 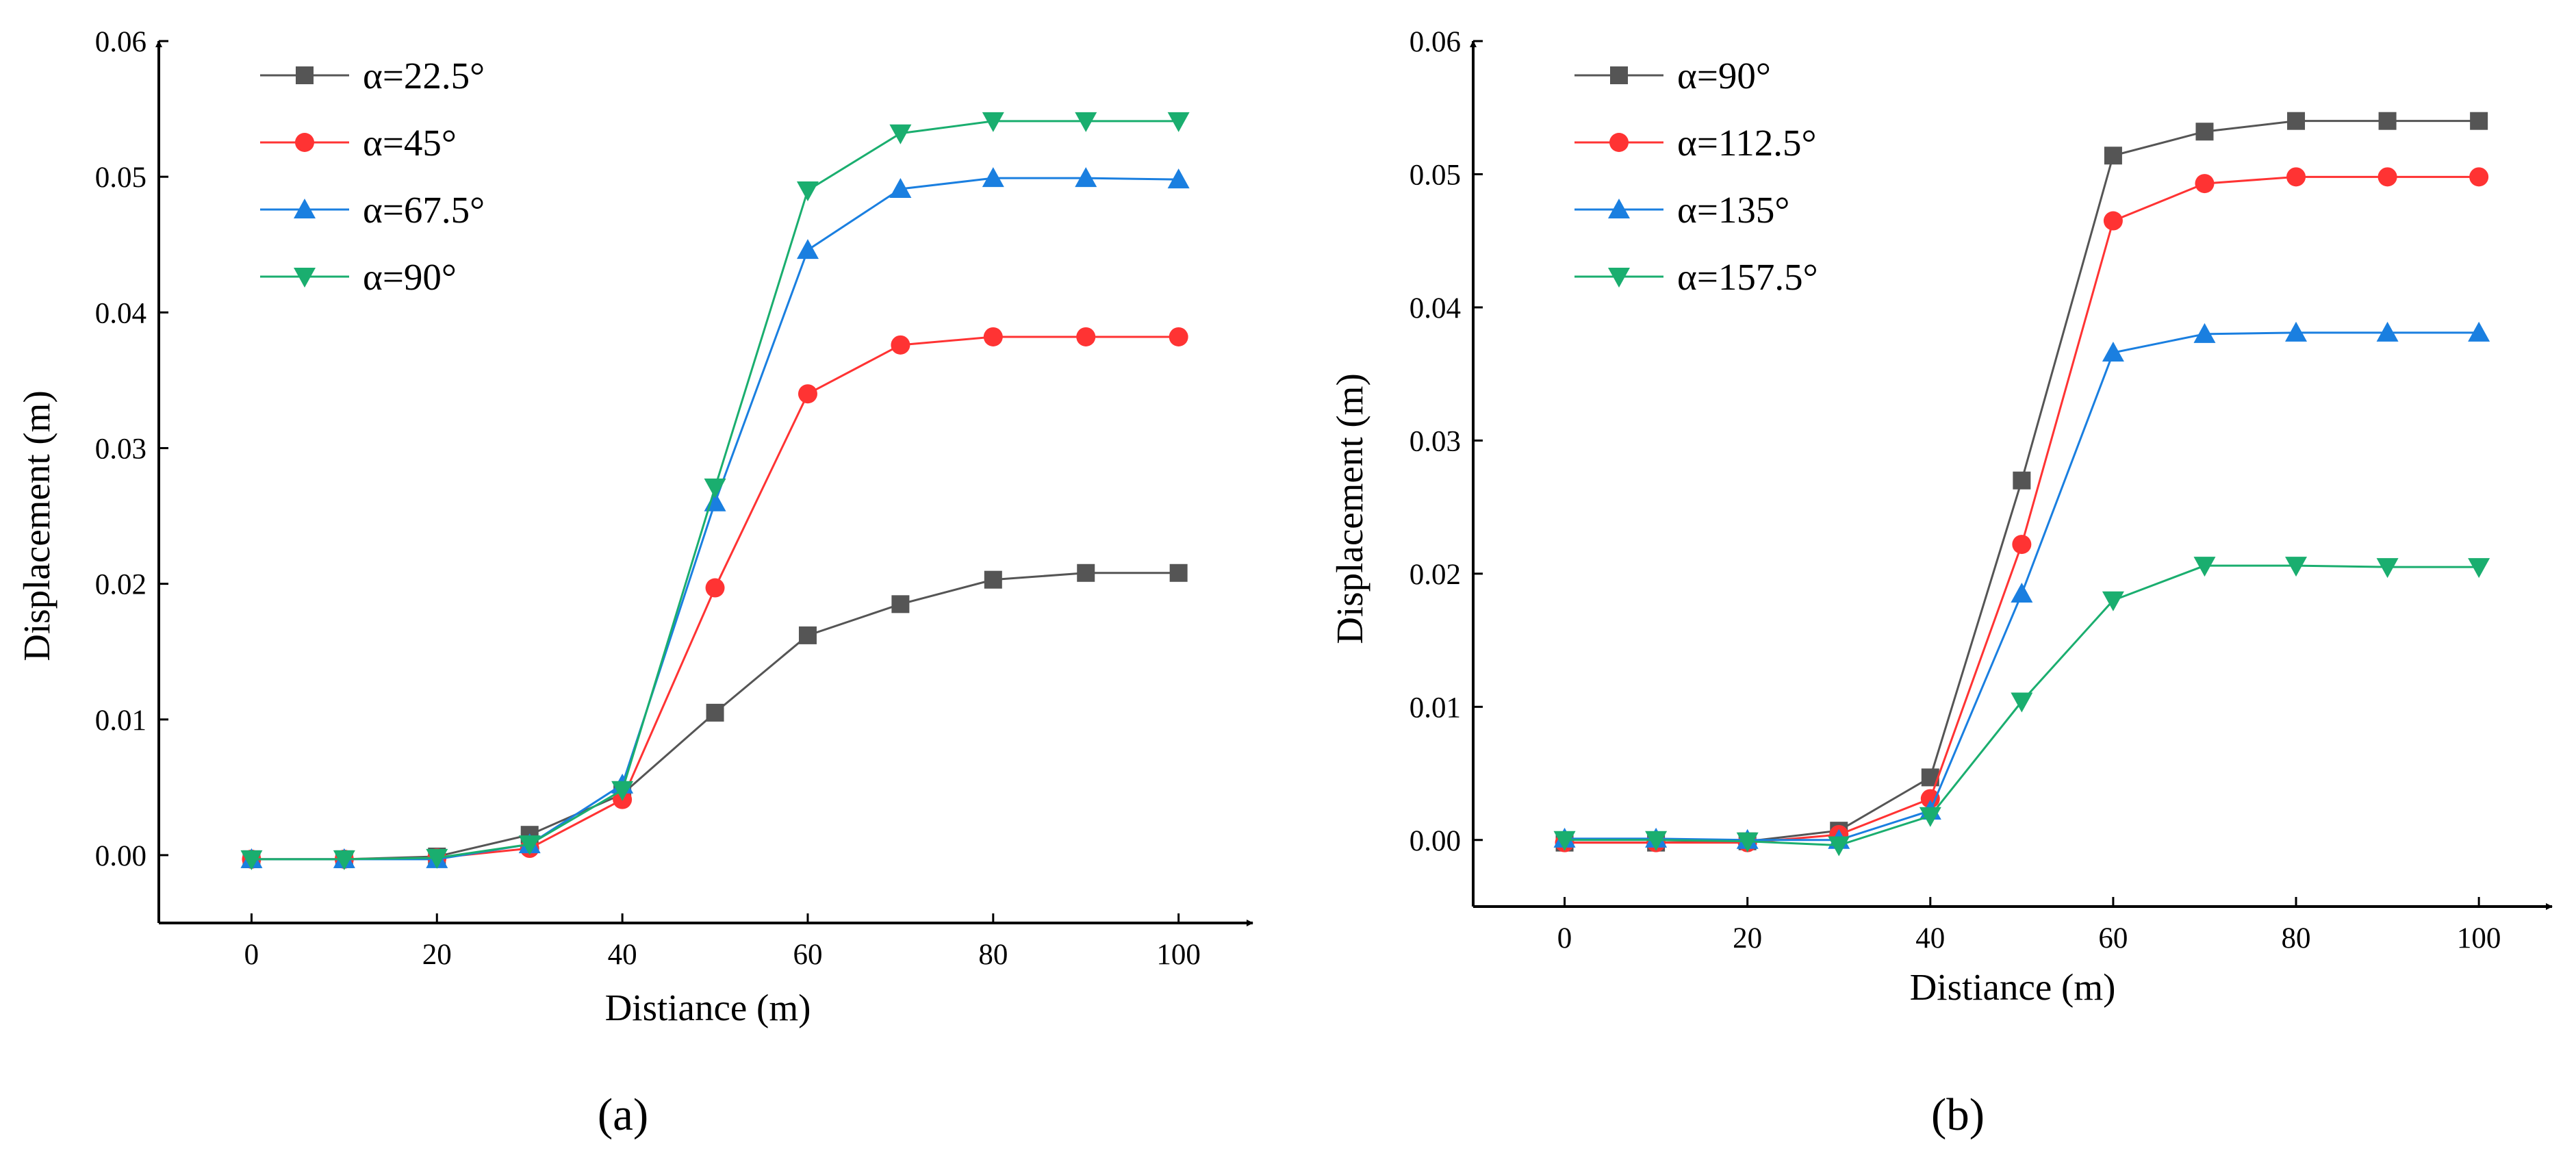 What do you see at coordinates (1733, 210) in the screenshot?
I see `legend-label: α=135°` at bounding box center [1733, 210].